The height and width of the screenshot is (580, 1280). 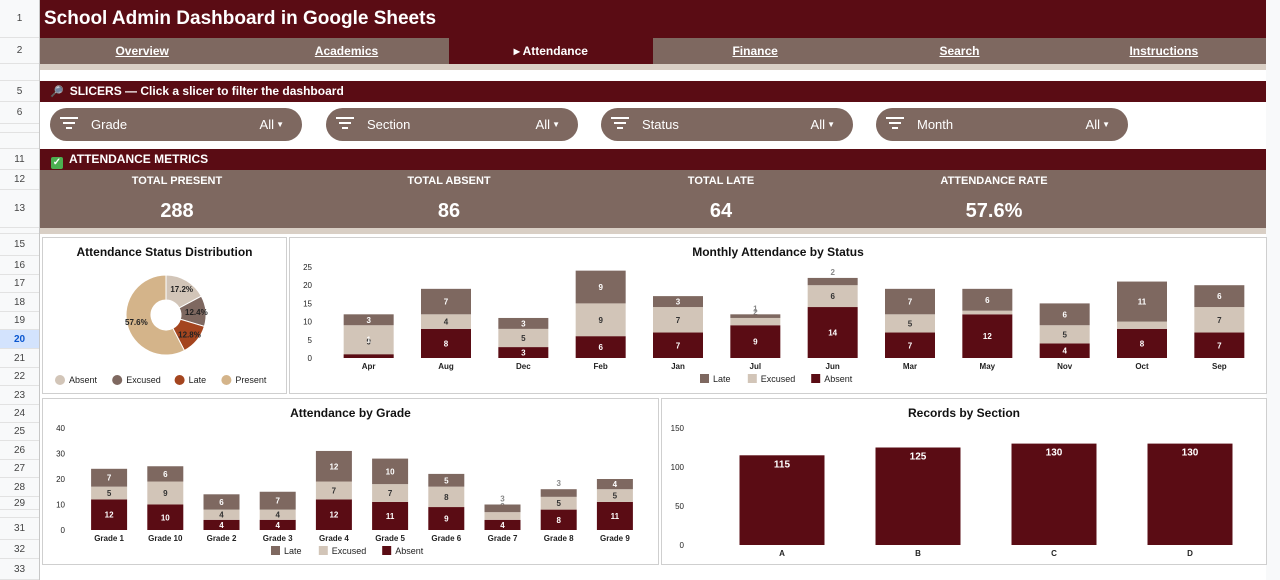 What do you see at coordinates (19, 209) in the screenshot?
I see `row-number: 13` at bounding box center [19, 209].